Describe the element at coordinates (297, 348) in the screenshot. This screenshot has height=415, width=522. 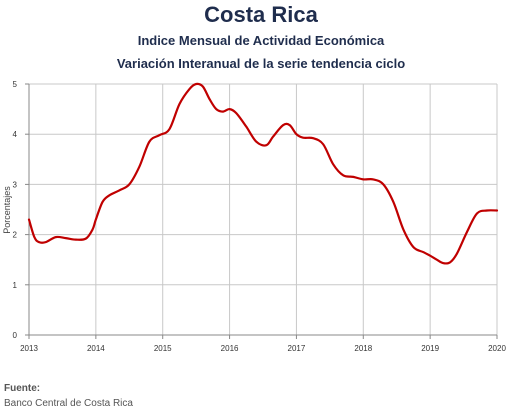
I see `x-tick-label: 2017` at that location.